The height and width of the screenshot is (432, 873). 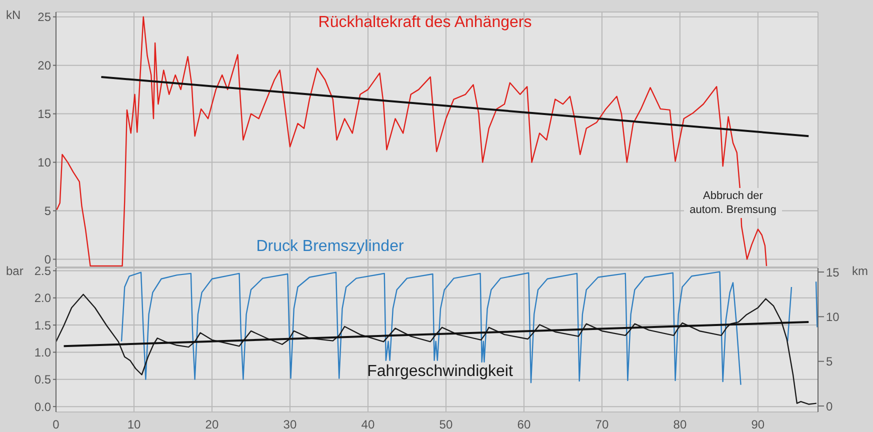 What do you see at coordinates (43, 379) in the screenshot?
I see `y-tick-label: 0.5` at bounding box center [43, 379].